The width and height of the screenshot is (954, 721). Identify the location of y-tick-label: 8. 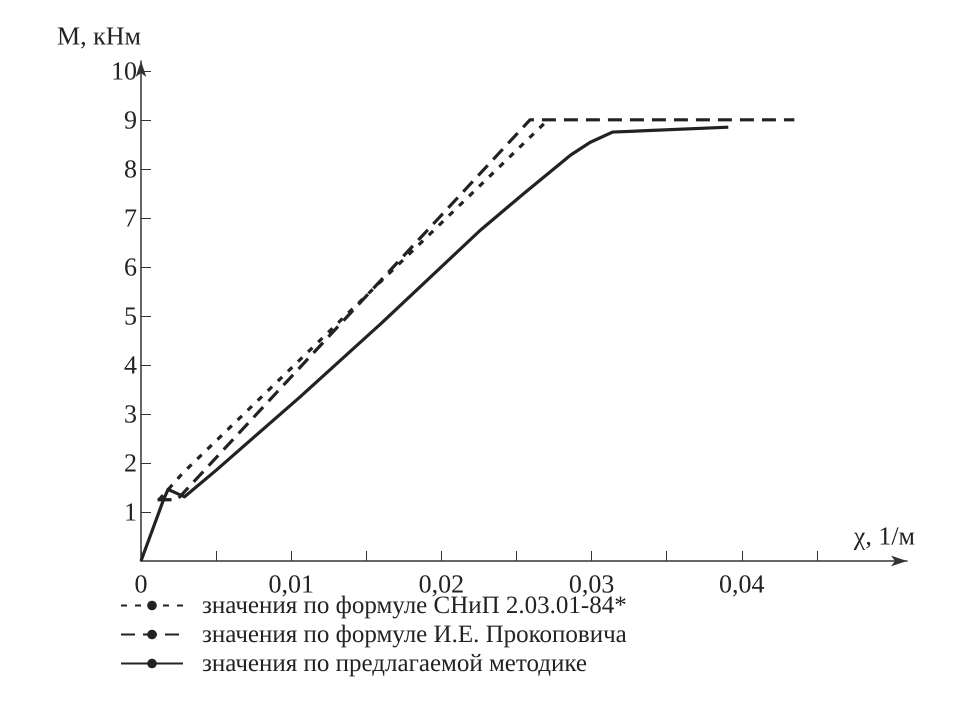
(130, 169).